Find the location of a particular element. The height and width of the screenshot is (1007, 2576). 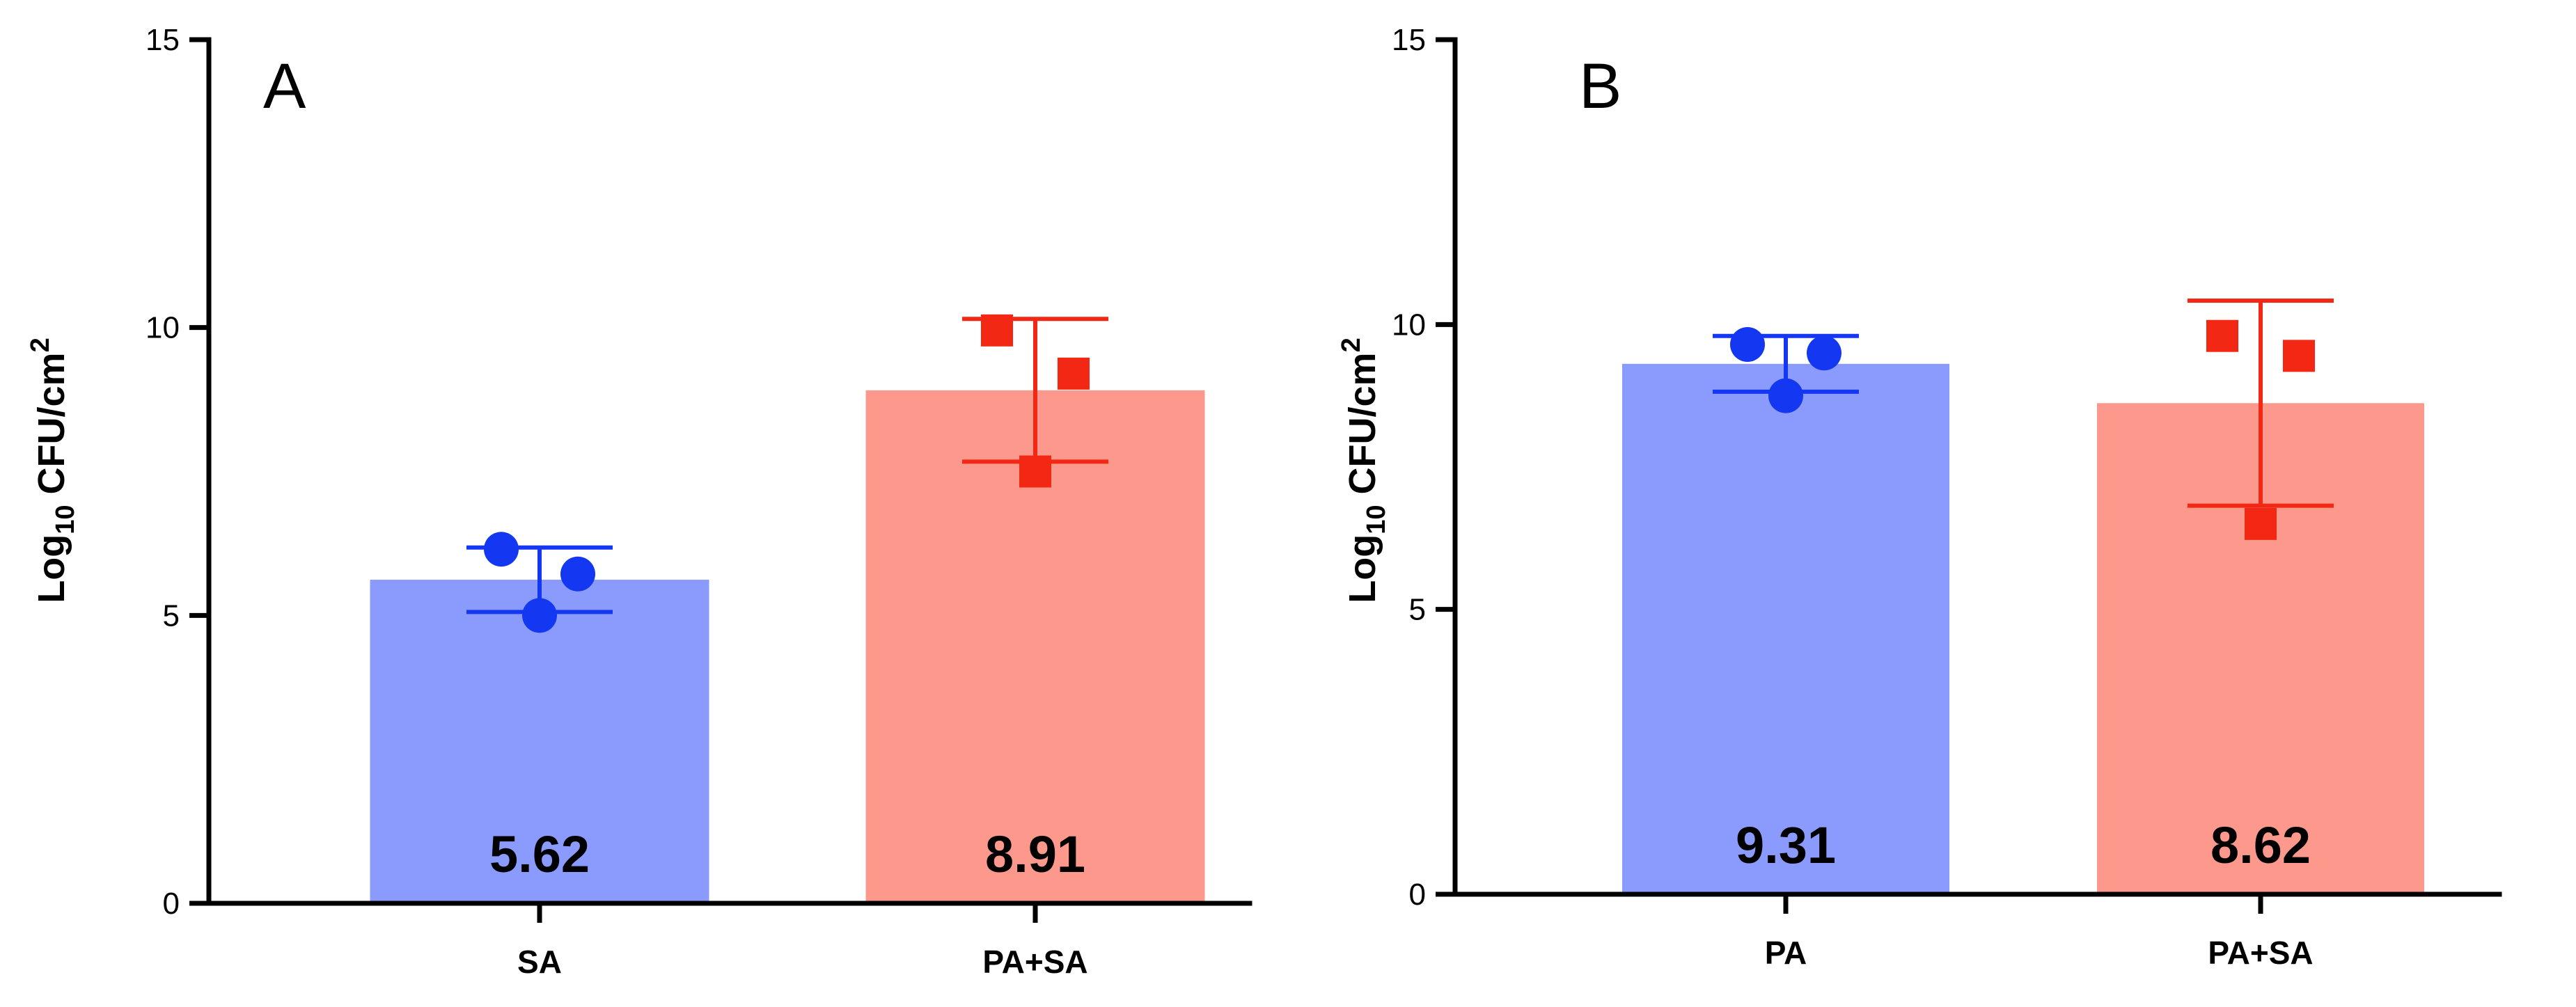

panel-a-bar-sa is located at coordinates (539, 741).